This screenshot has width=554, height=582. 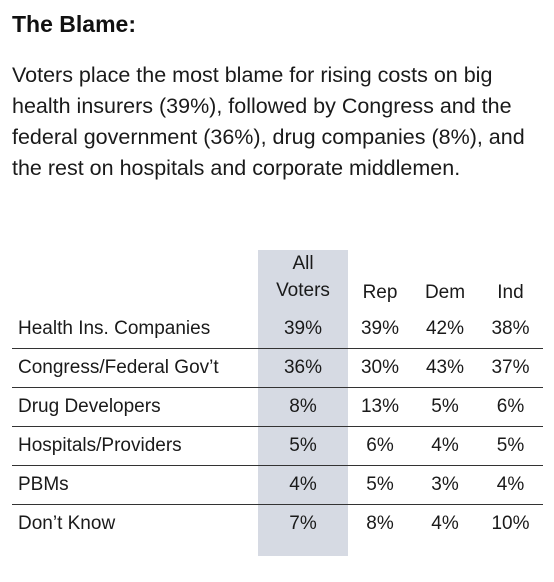 I want to click on header-ind: Ind, so click(x=510, y=292).